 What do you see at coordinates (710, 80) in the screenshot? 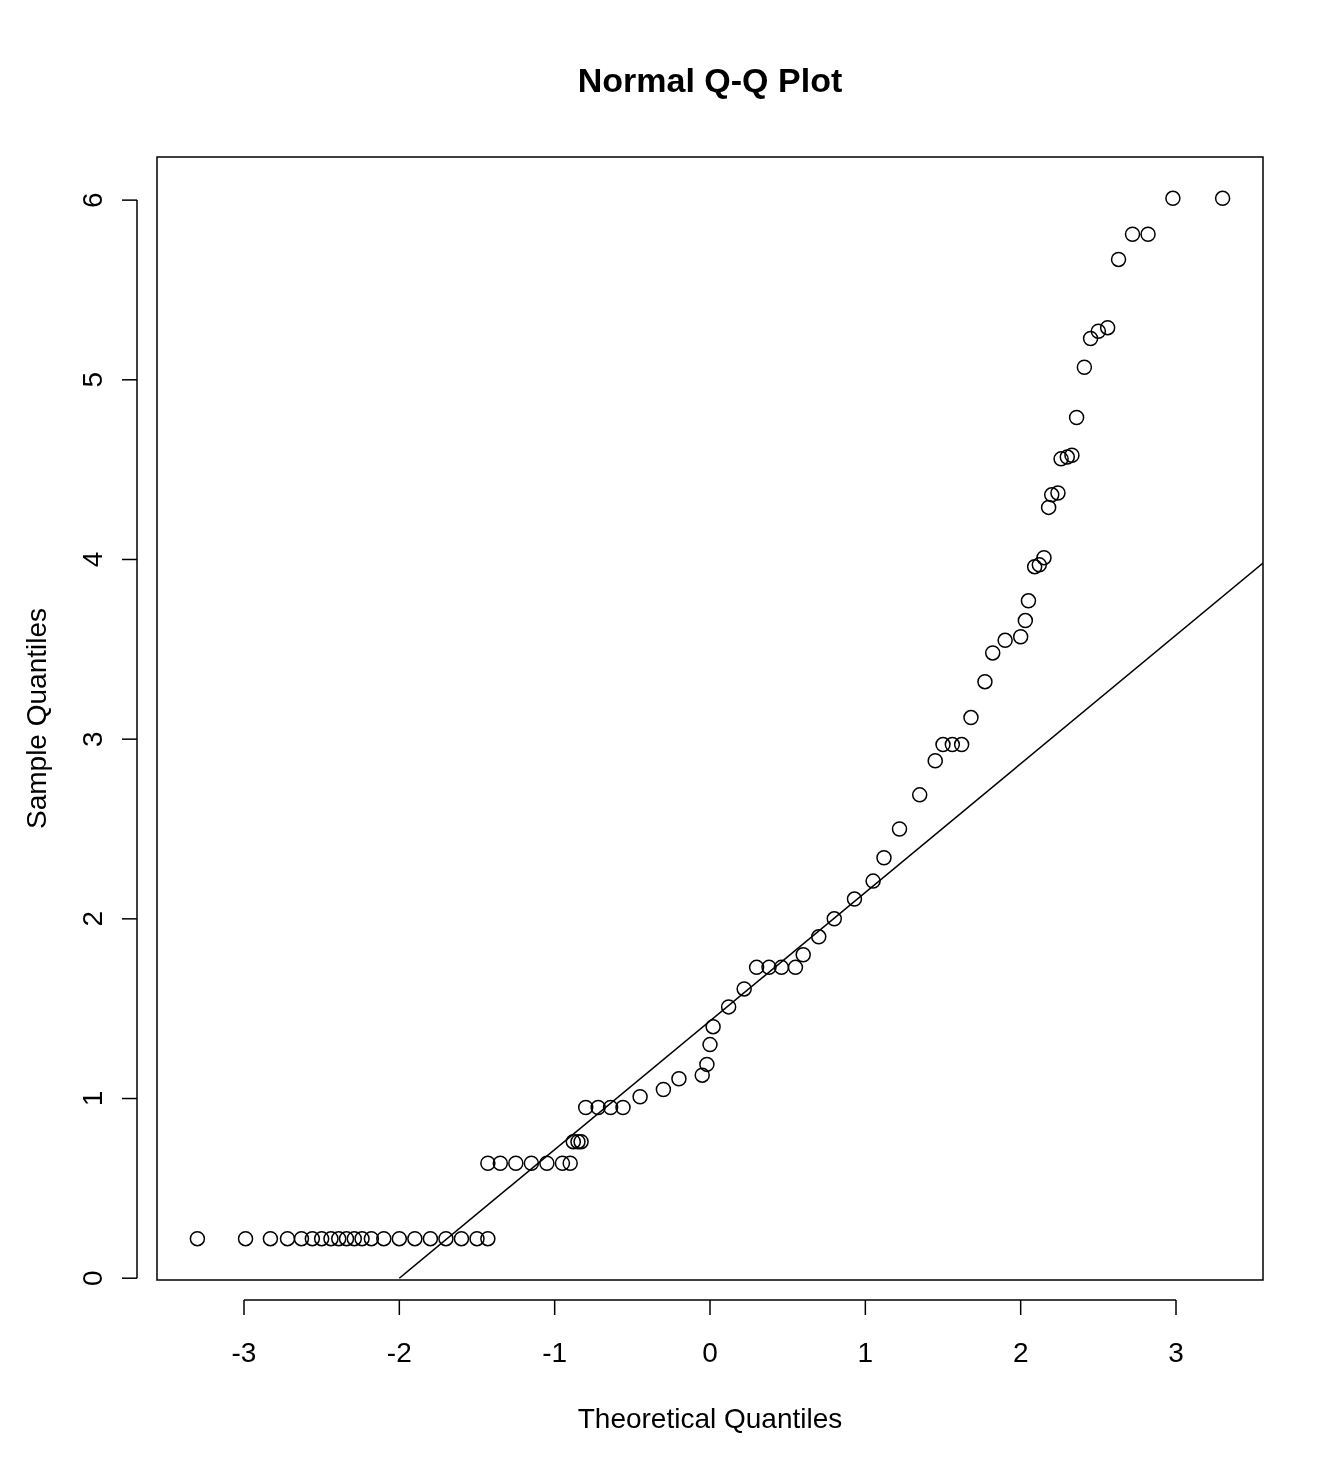
I see `chart-title: Normal Q-Q Plot` at bounding box center [710, 80].